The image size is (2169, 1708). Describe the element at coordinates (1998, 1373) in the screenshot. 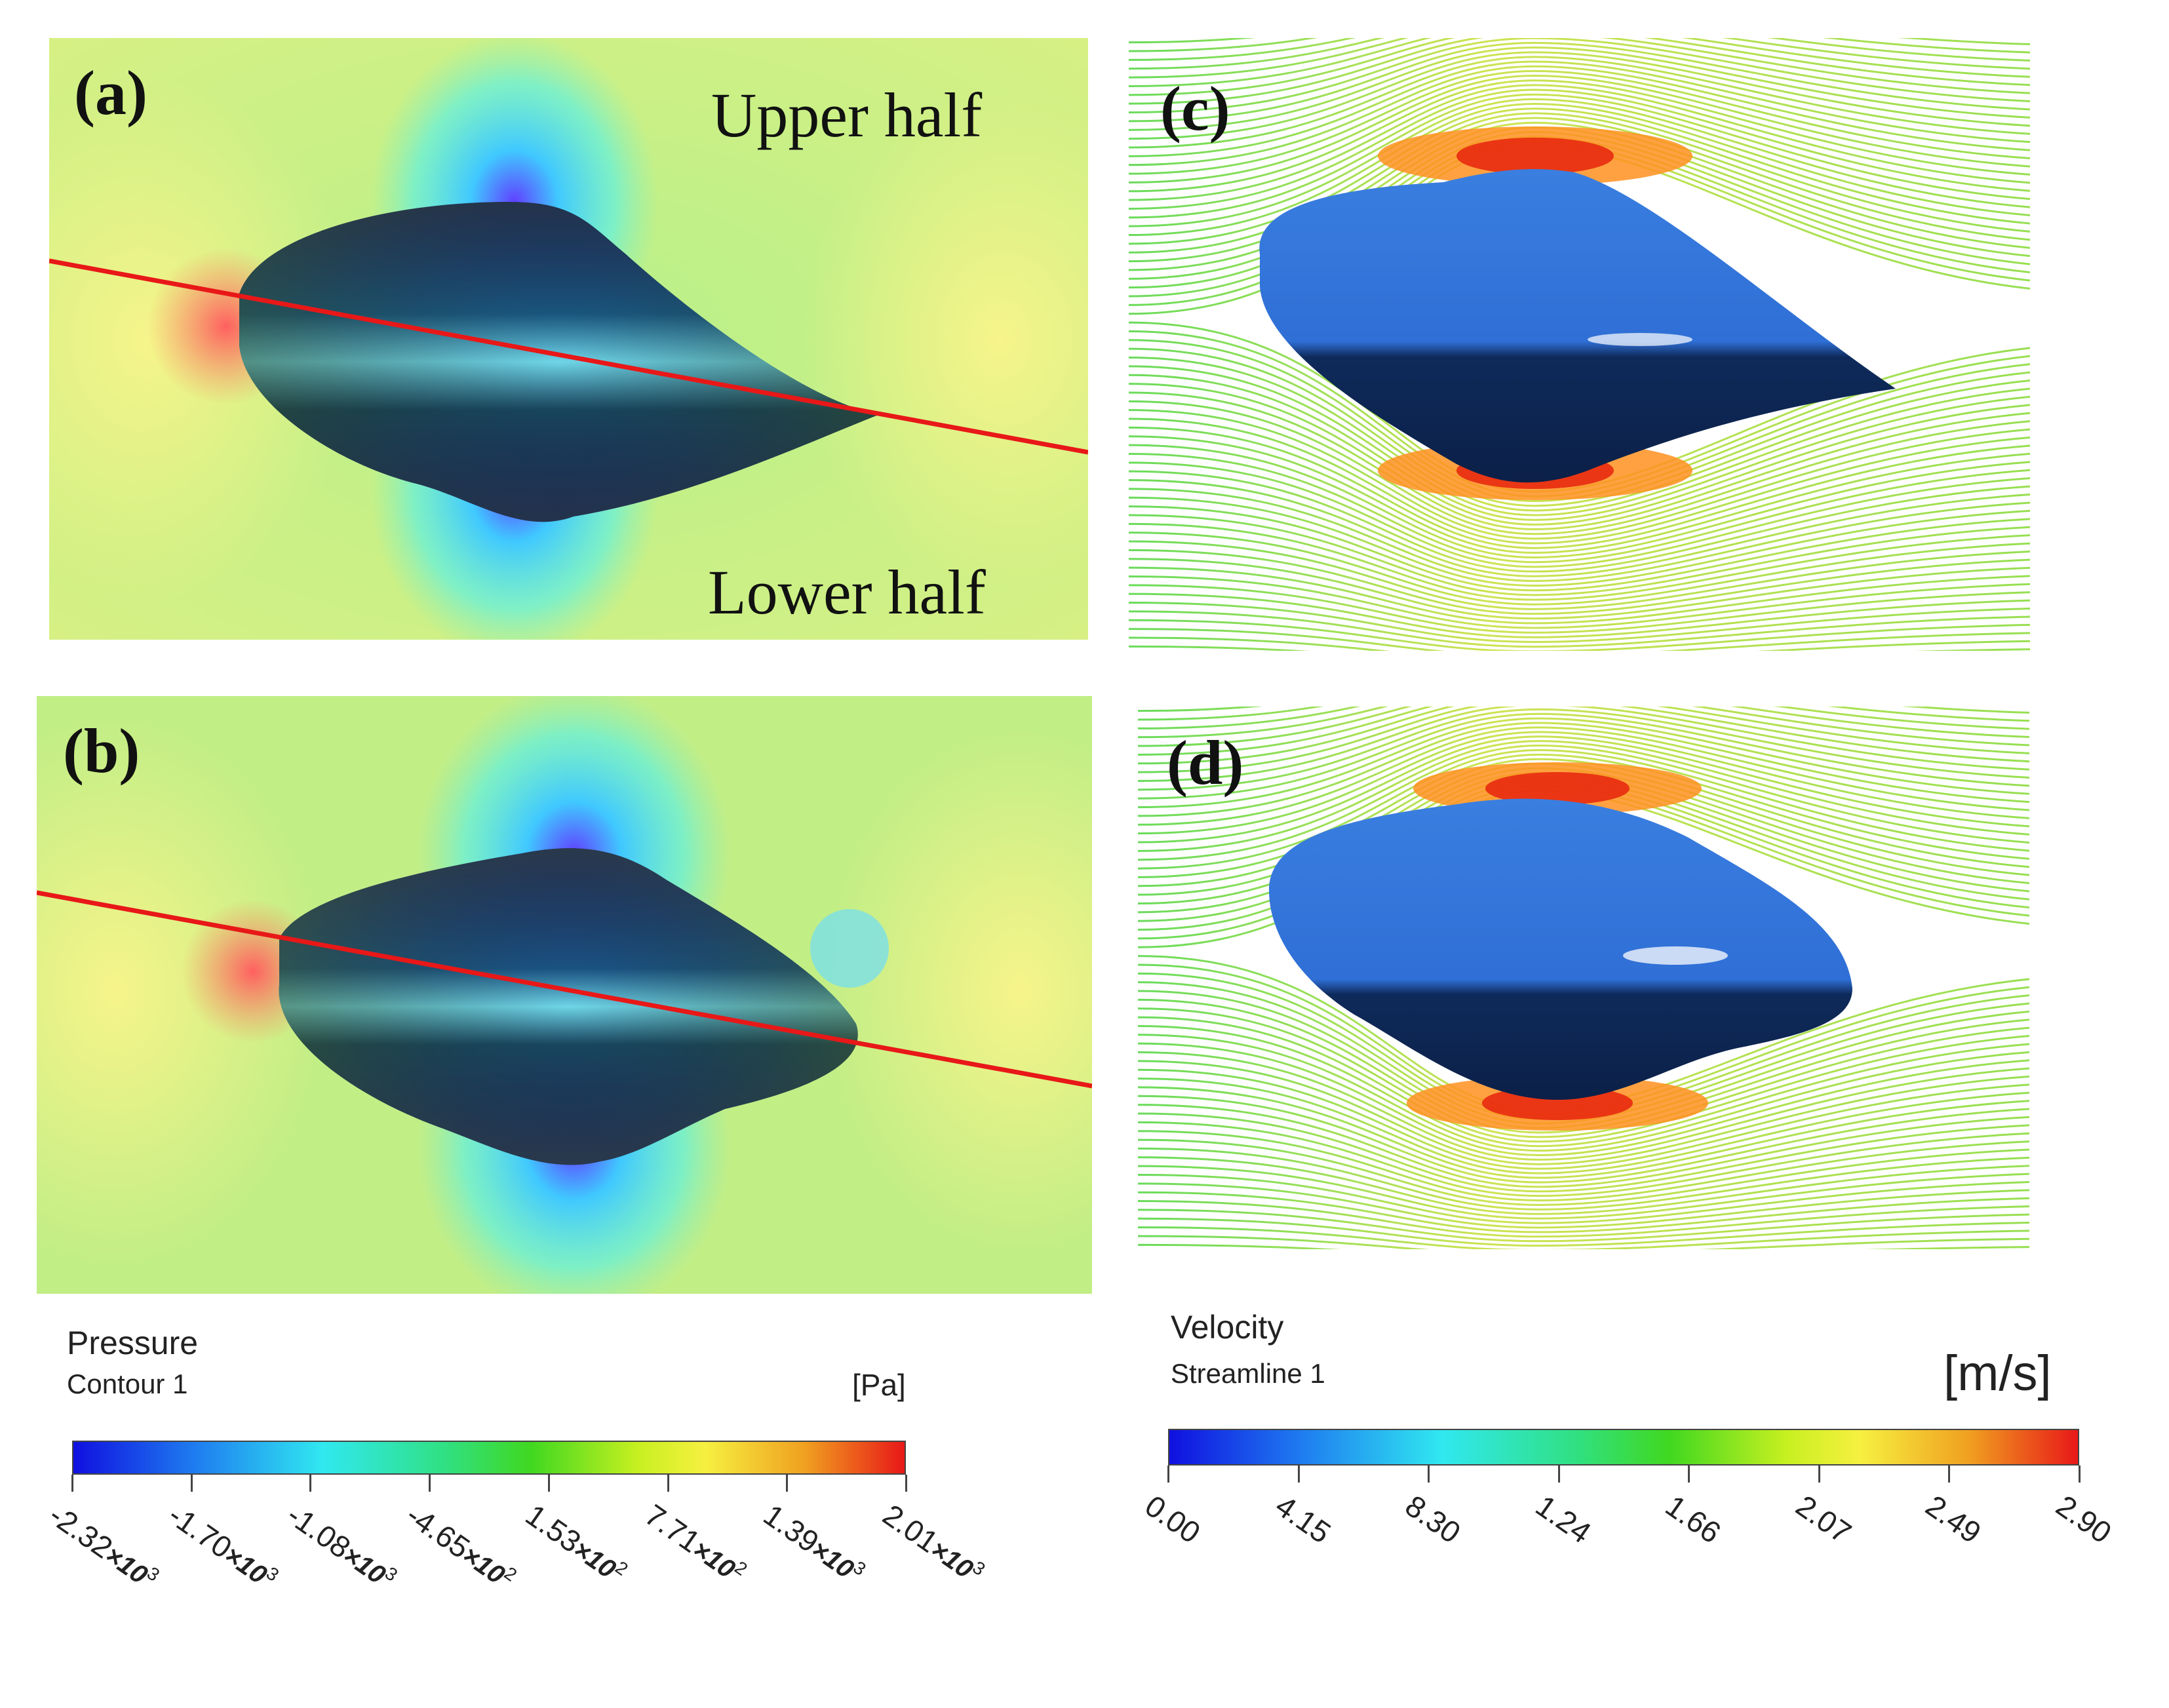

I see `velocity-legend-unit: [m/s]` at that location.